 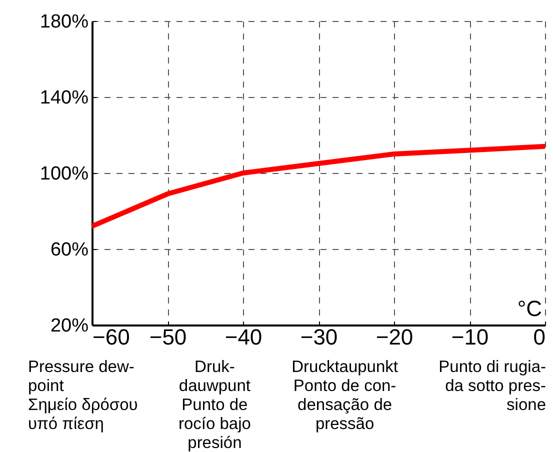 I want to click on x-tick-label: −10, so click(x=470, y=337).